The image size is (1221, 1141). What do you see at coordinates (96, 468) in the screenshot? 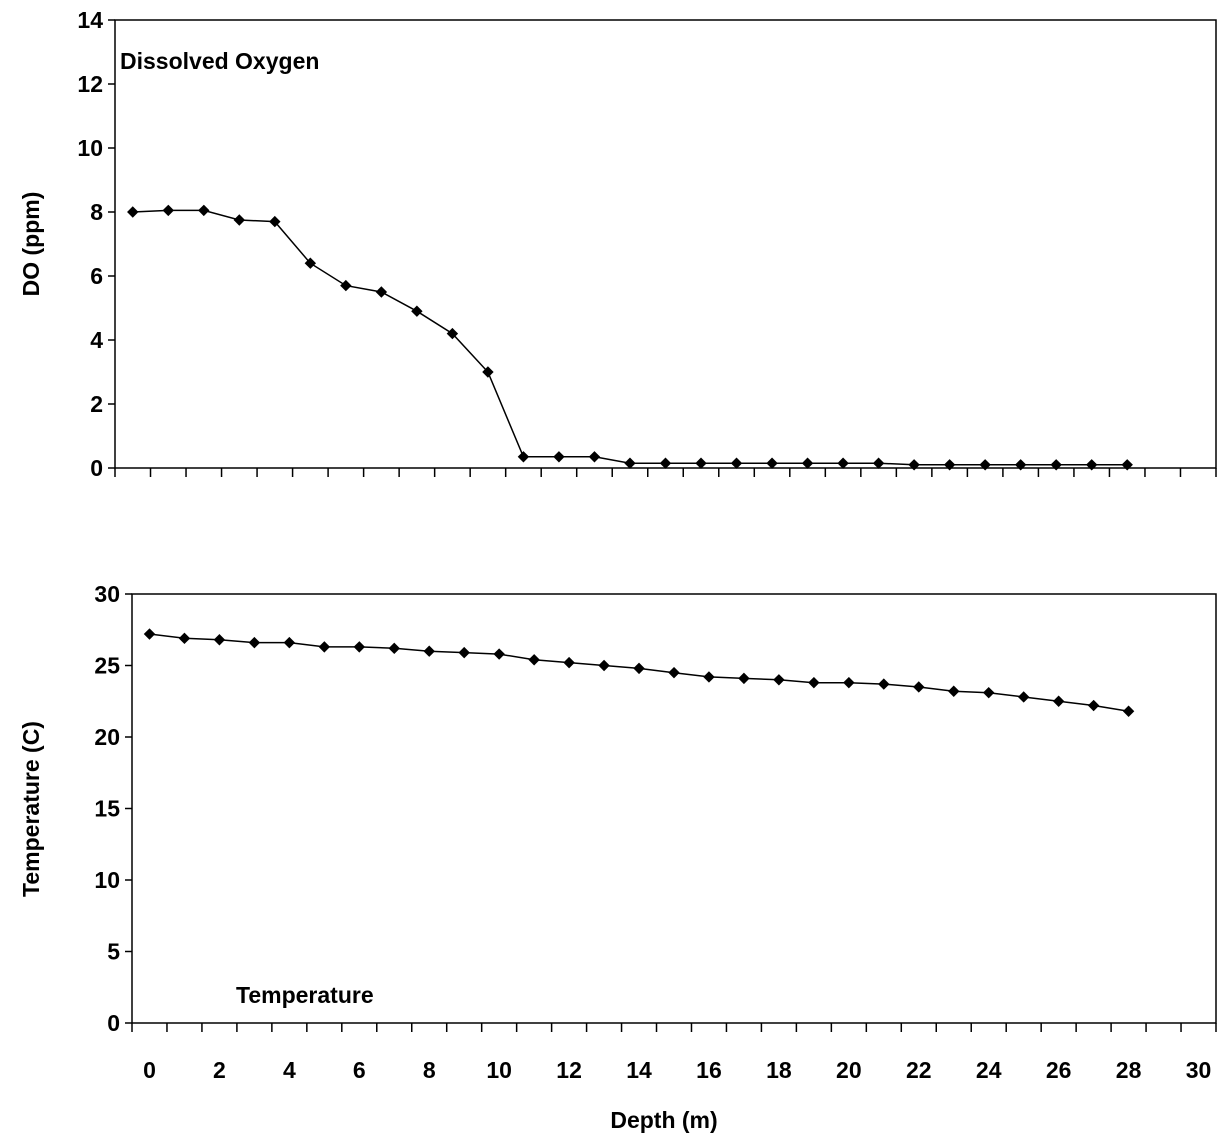
I see `do-y-tick-label: 0` at bounding box center [96, 468].